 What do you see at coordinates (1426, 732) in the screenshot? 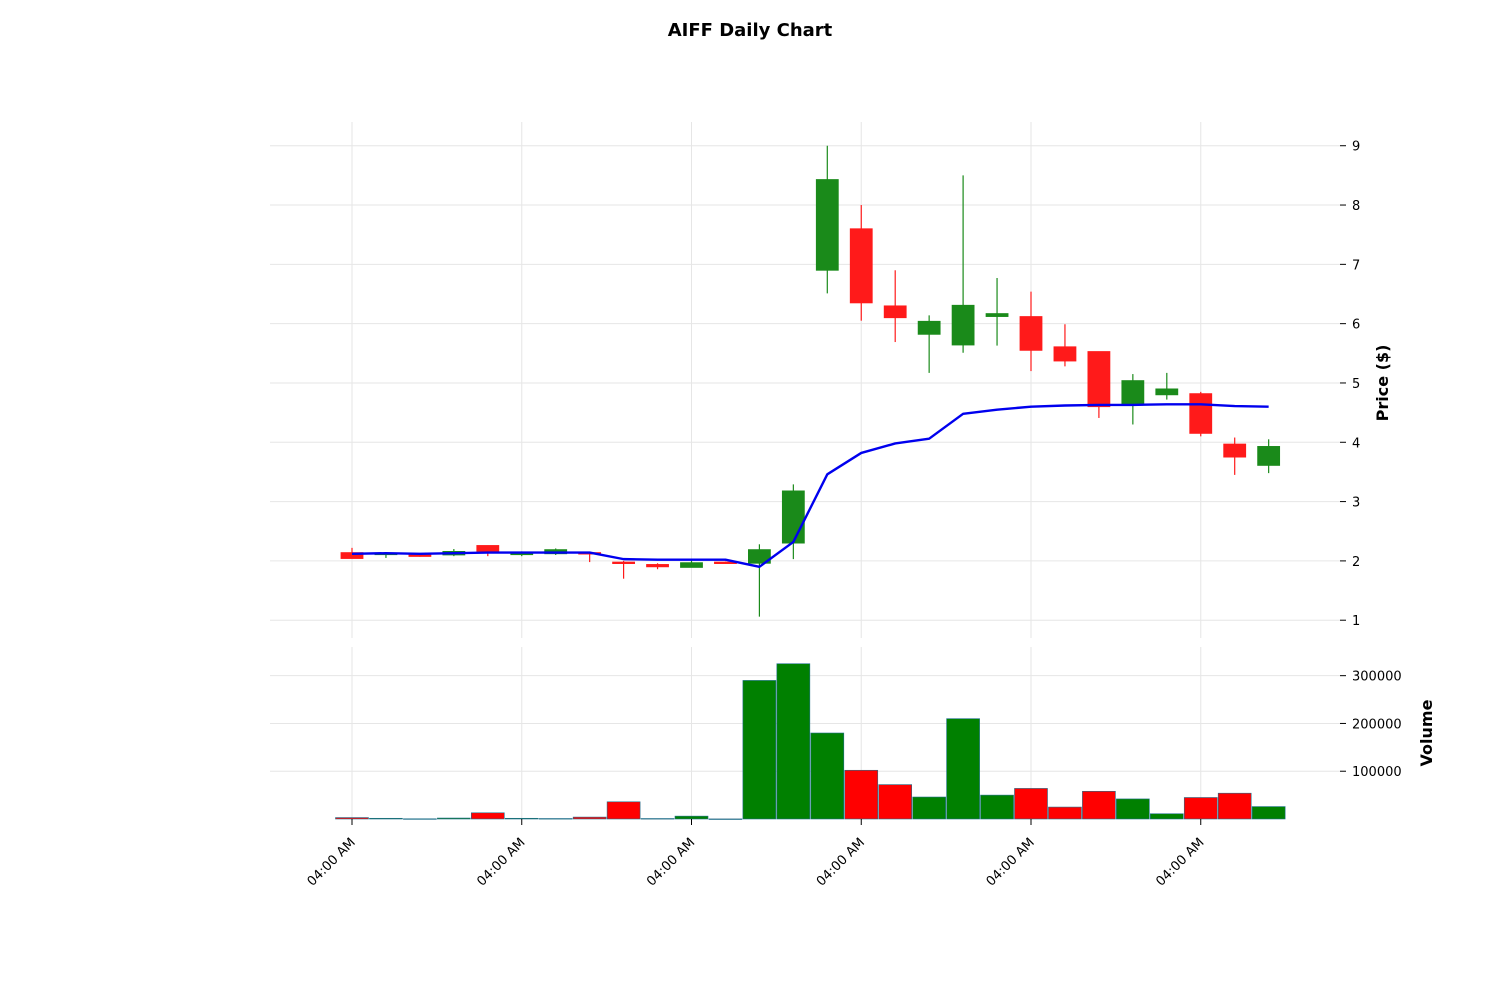
I see `volume-axis-label: Volume` at bounding box center [1426, 732].